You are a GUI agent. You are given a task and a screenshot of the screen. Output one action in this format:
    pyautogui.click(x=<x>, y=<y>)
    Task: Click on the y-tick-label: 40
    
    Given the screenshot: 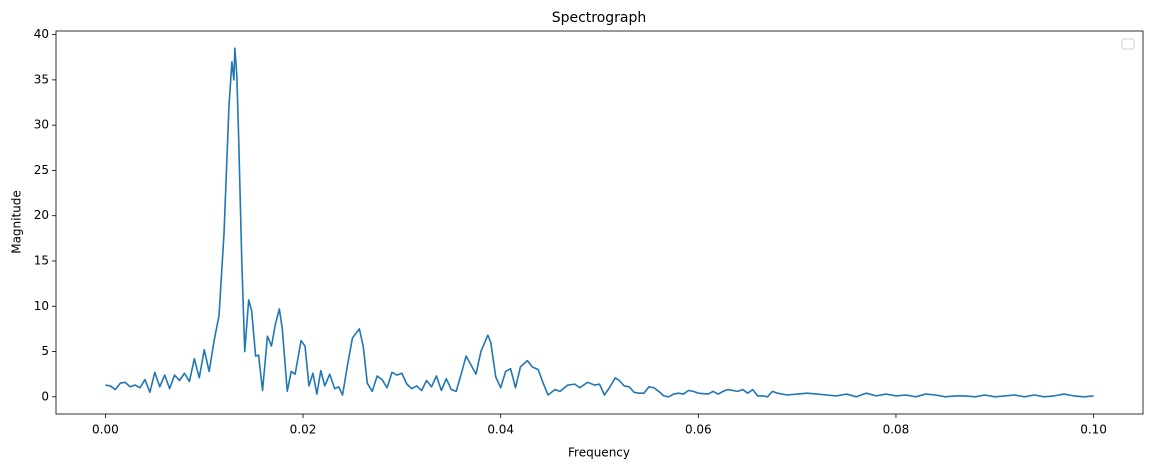 What is the action you would take?
    pyautogui.click(x=41, y=34)
    